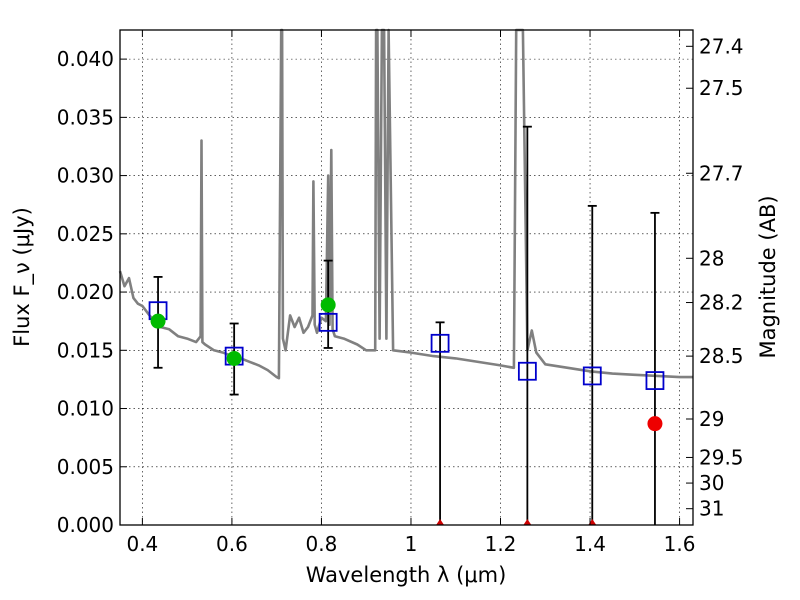  I want to click on magnitude-tick-label: 27.5, so click(721, 88).